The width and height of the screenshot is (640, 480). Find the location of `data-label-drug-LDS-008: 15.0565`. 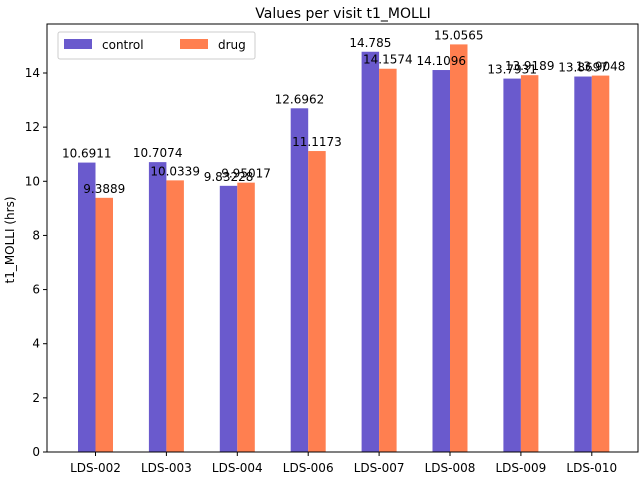

data-label-drug-LDS-008: 15.0565 is located at coordinates (459, 35).